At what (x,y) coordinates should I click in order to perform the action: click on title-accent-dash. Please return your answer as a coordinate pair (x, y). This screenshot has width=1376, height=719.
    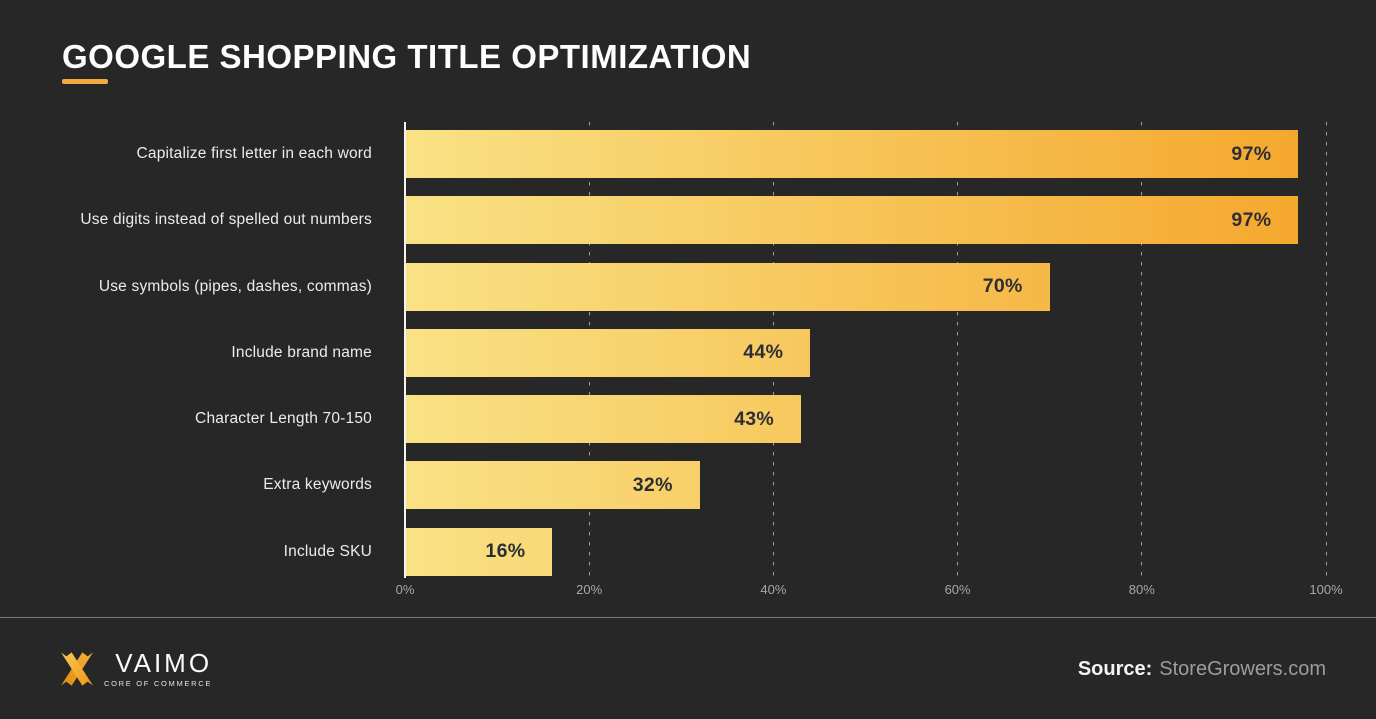
    Looking at the image, I should click on (85, 81).